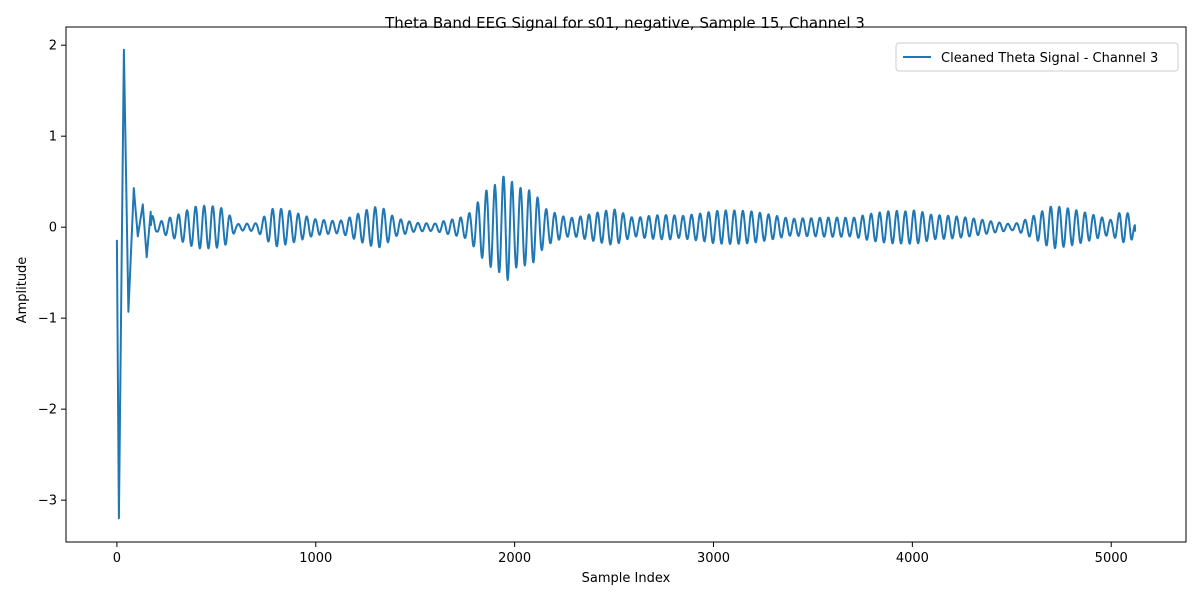 The image size is (1200, 600). Describe the element at coordinates (53, 137) in the screenshot. I see `y-tick-label: 1` at that location.